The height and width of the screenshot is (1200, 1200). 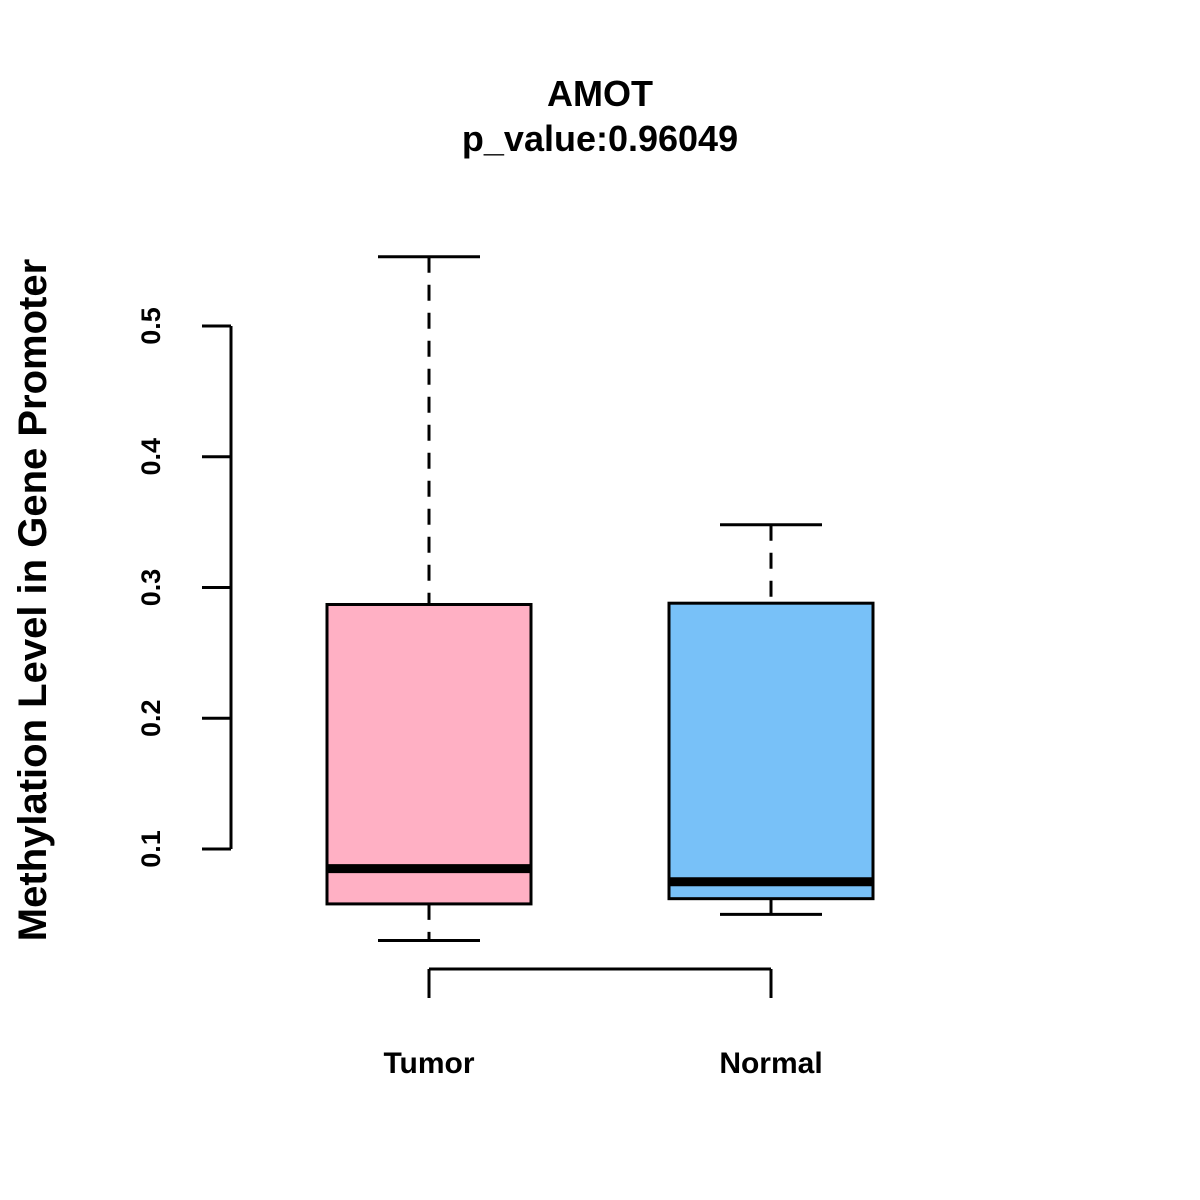 What do you see at coordinates (600, 138) in the screenshot?
I see `chart-subtitle: p_value:0.96049` at bounding box center [600, 138].